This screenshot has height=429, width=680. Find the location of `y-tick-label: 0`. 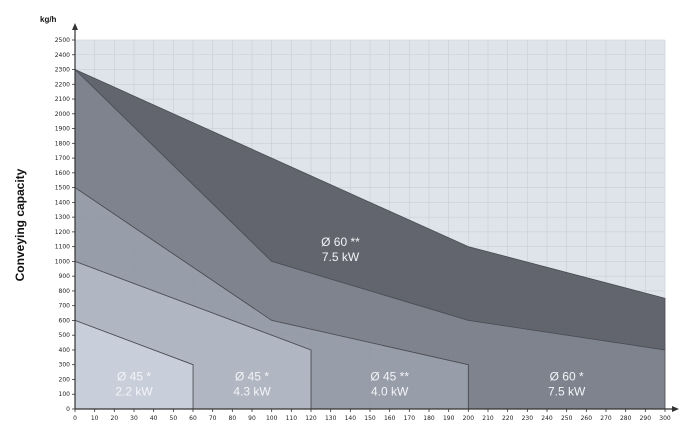

y-tick-label: 0 is located at coordinates (68, 409).